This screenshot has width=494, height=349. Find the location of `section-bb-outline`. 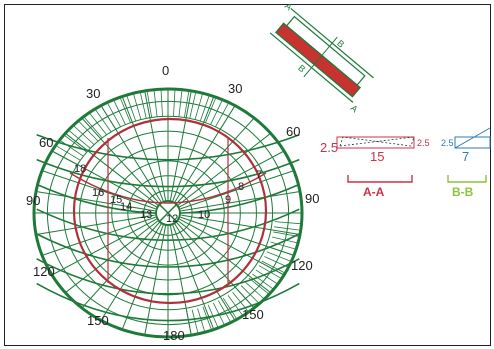

section-bb-outline is located at coordinates (472, 142).